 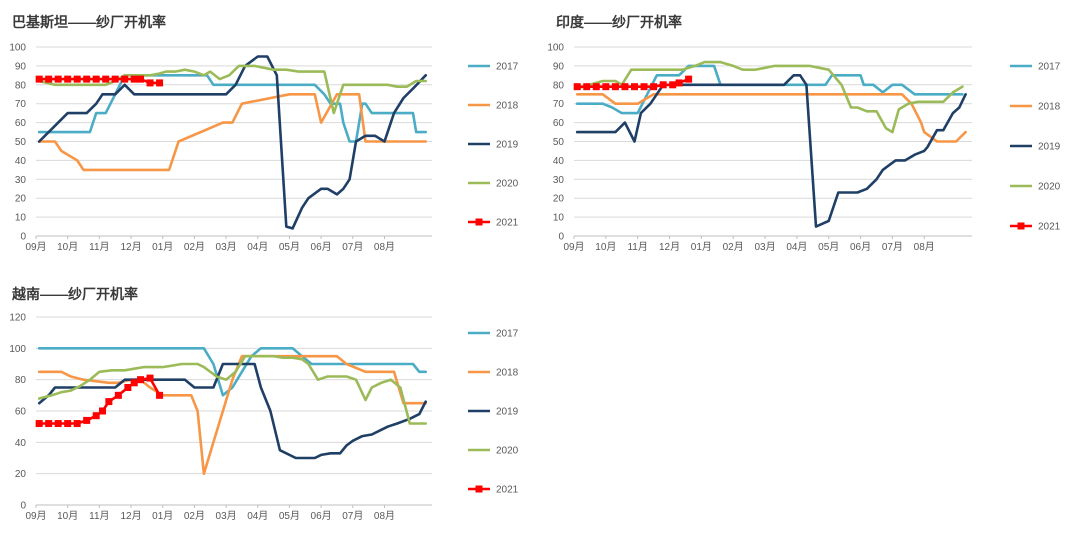 What do you see at coordinates (559, 142) in the screenshot?
I see `y-tick-label: 50` at bounding box center [559, 142].